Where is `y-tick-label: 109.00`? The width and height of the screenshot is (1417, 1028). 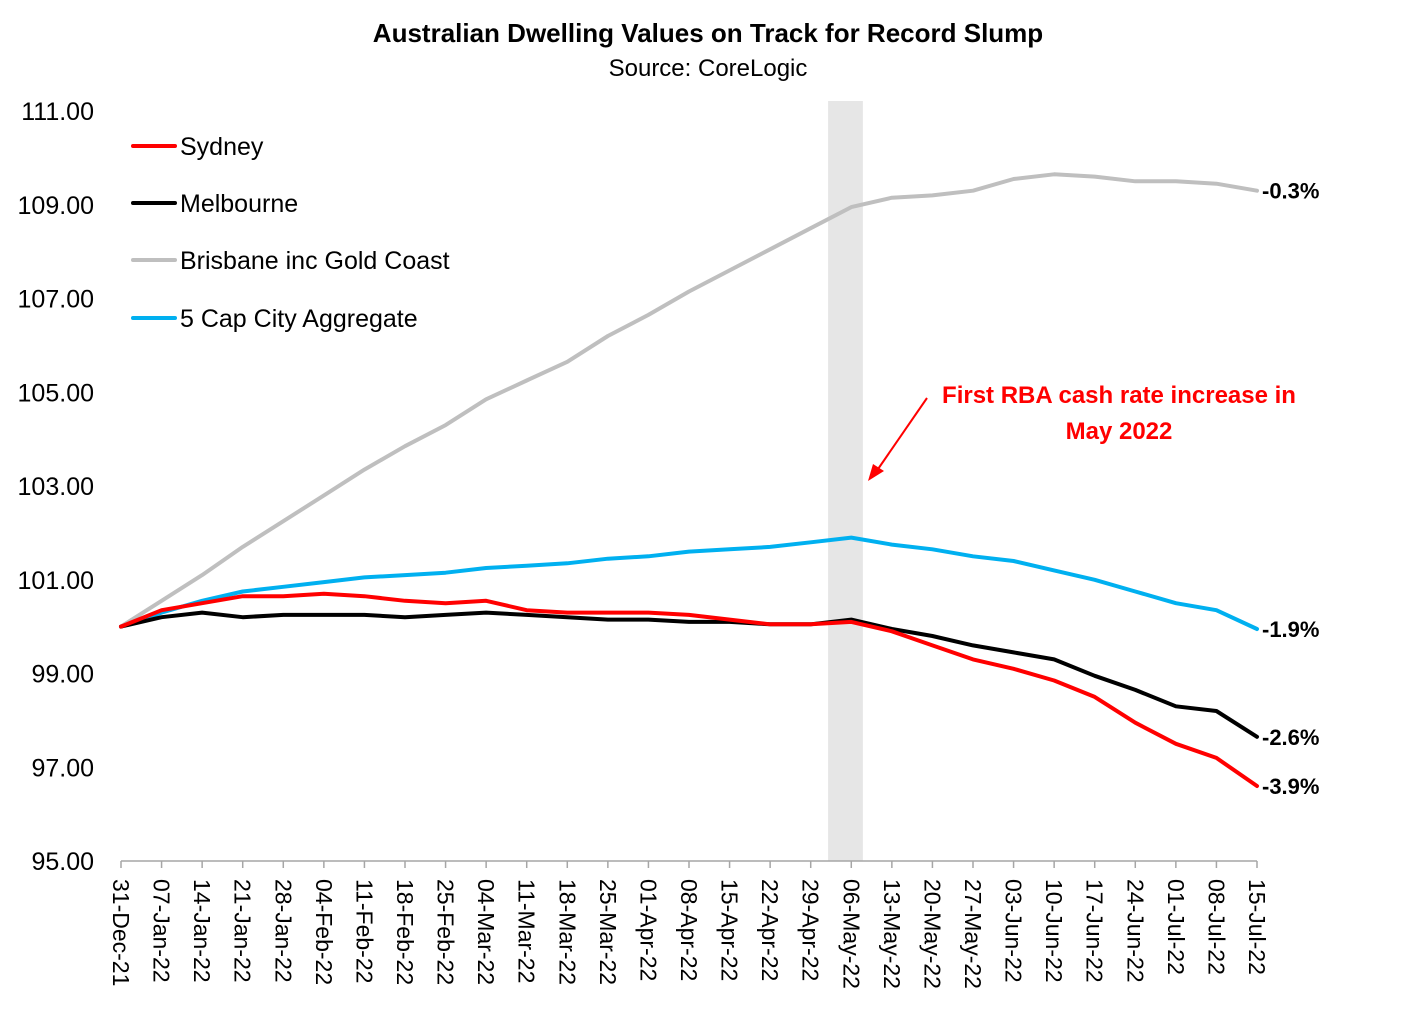
y-tick-label: 109.00 is located at coordinates (56, 206).